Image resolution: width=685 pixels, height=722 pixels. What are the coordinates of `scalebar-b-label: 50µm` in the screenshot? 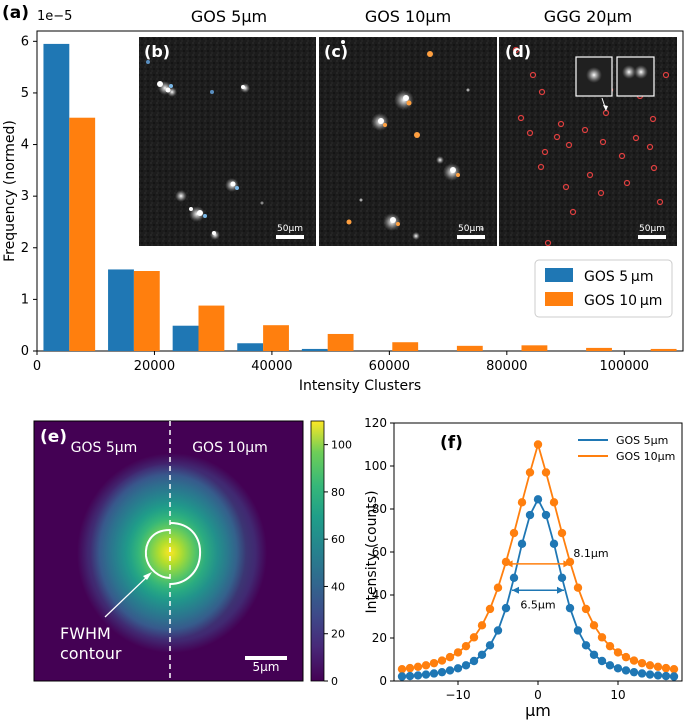 It's located at (290, 229).